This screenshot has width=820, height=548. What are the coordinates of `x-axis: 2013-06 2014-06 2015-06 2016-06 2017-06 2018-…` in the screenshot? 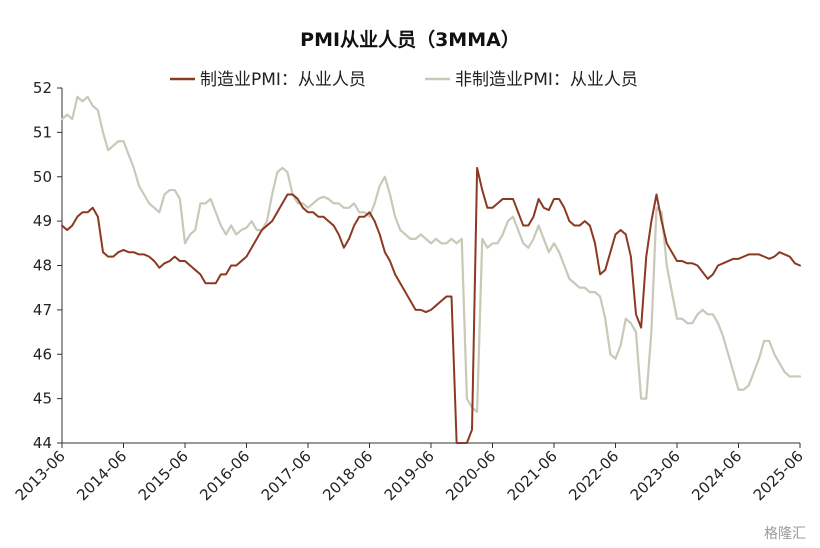 It's located at (409, 473).